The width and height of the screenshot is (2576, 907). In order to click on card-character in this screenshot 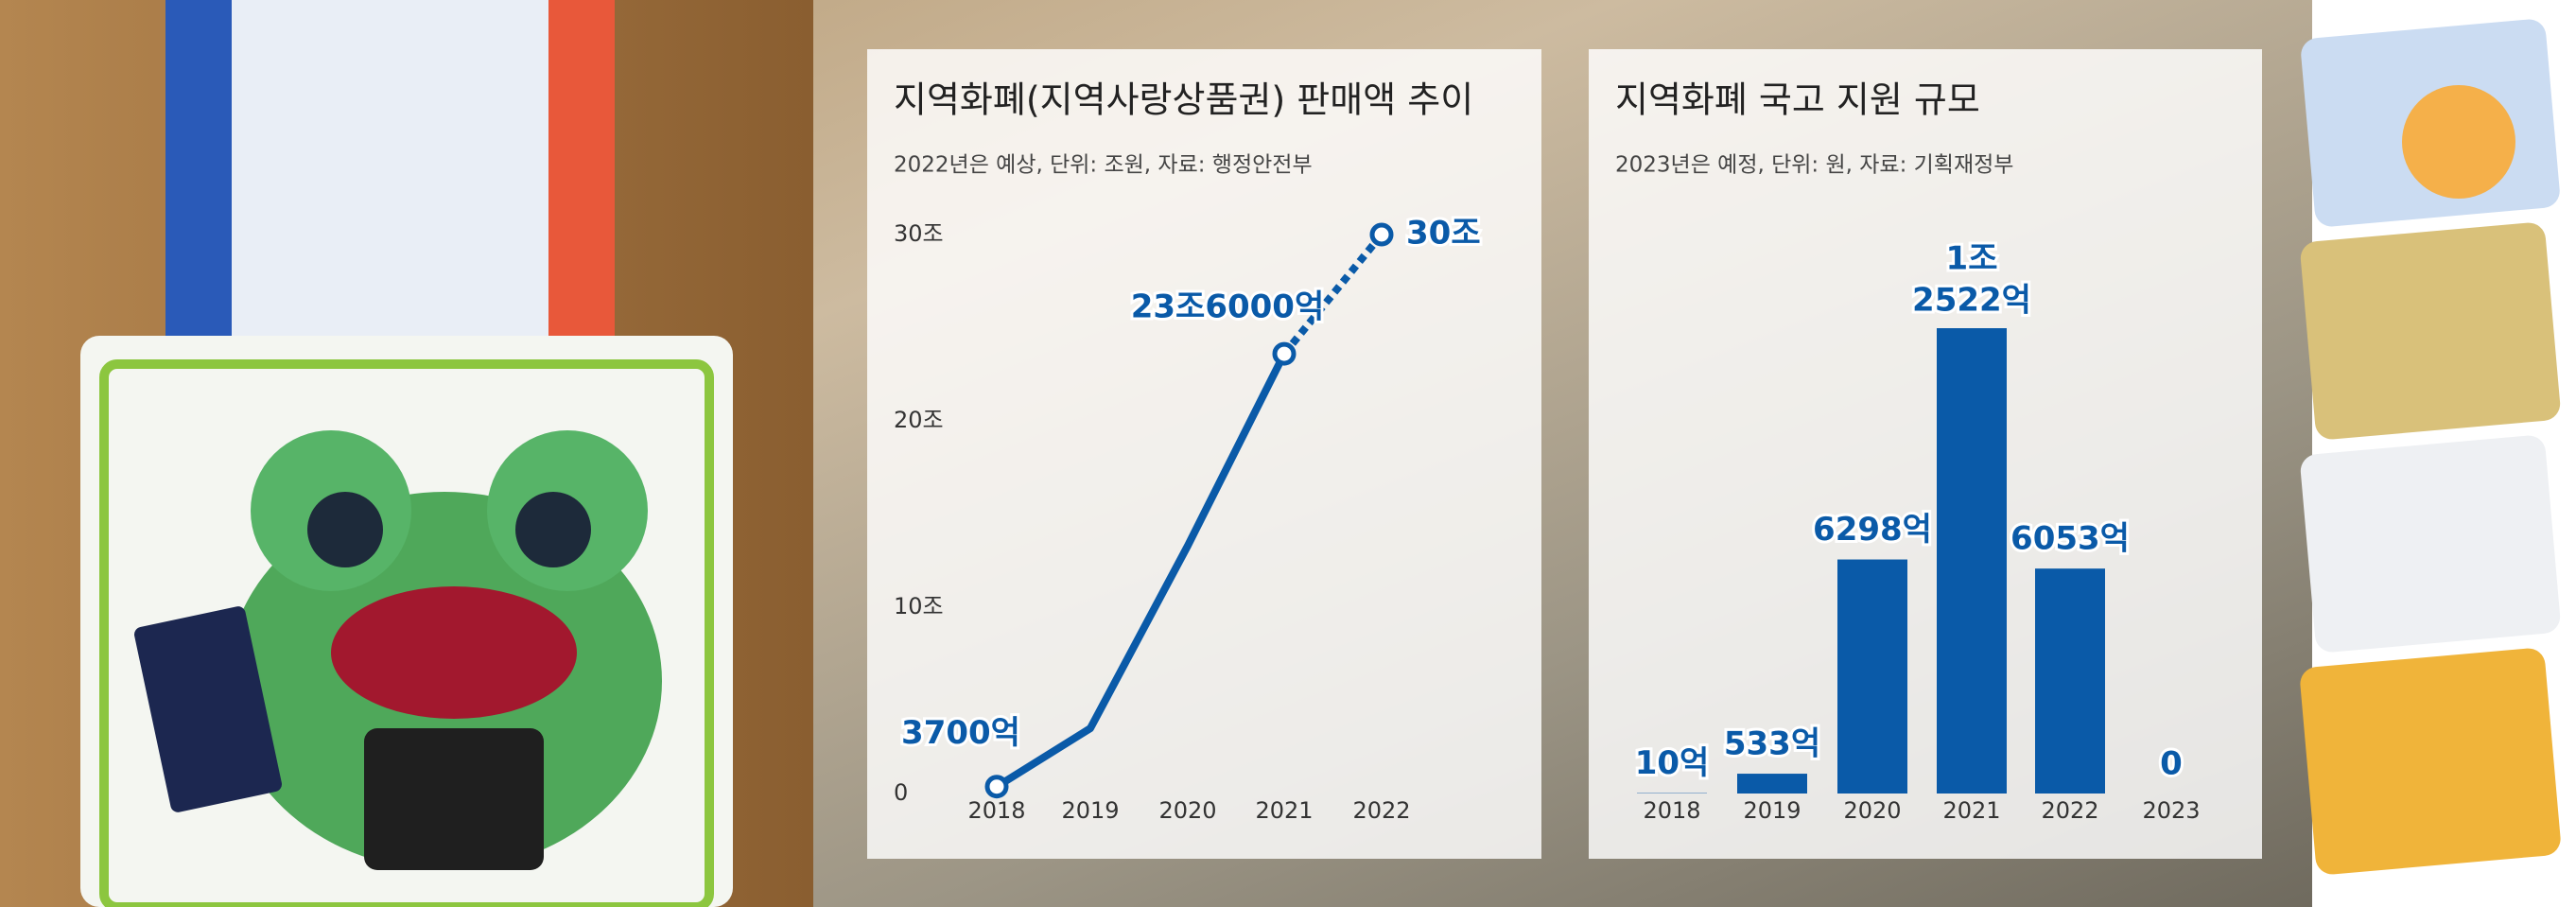, I will do `click(2458, 142)`.